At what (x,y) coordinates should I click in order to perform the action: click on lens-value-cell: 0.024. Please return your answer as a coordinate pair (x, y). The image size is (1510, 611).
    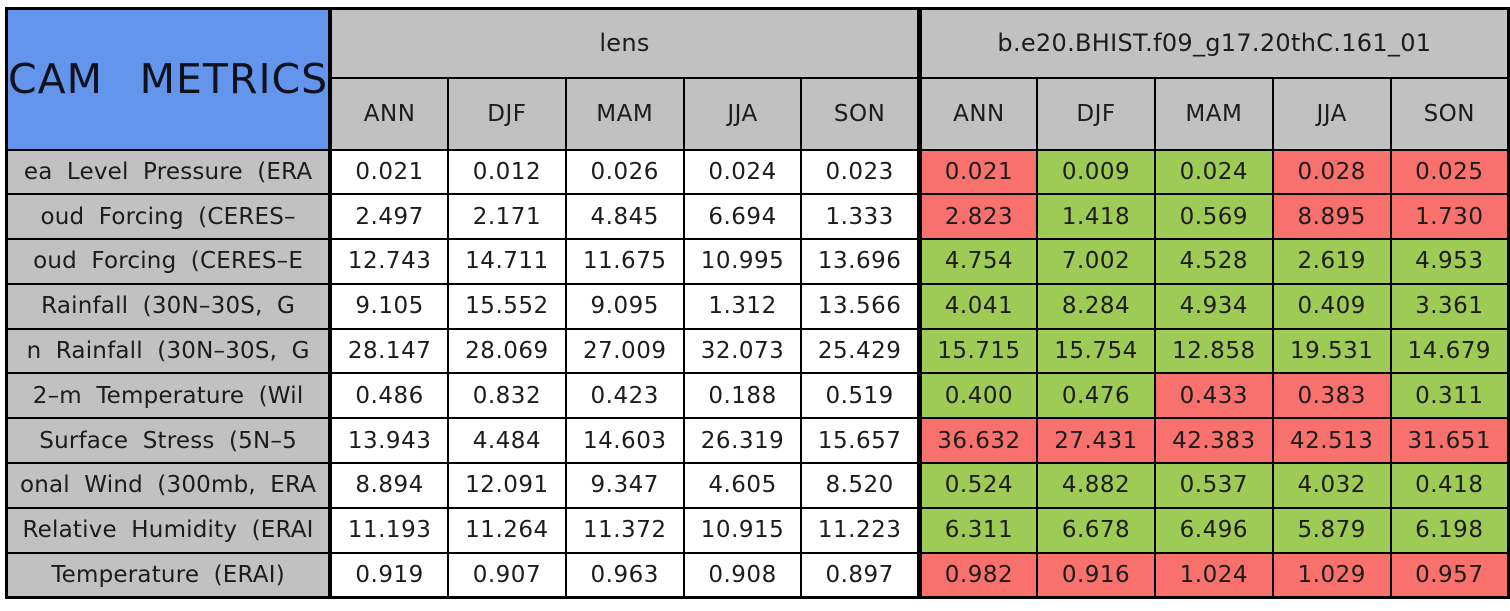
    Looking at the image, I should click on (742, 172).